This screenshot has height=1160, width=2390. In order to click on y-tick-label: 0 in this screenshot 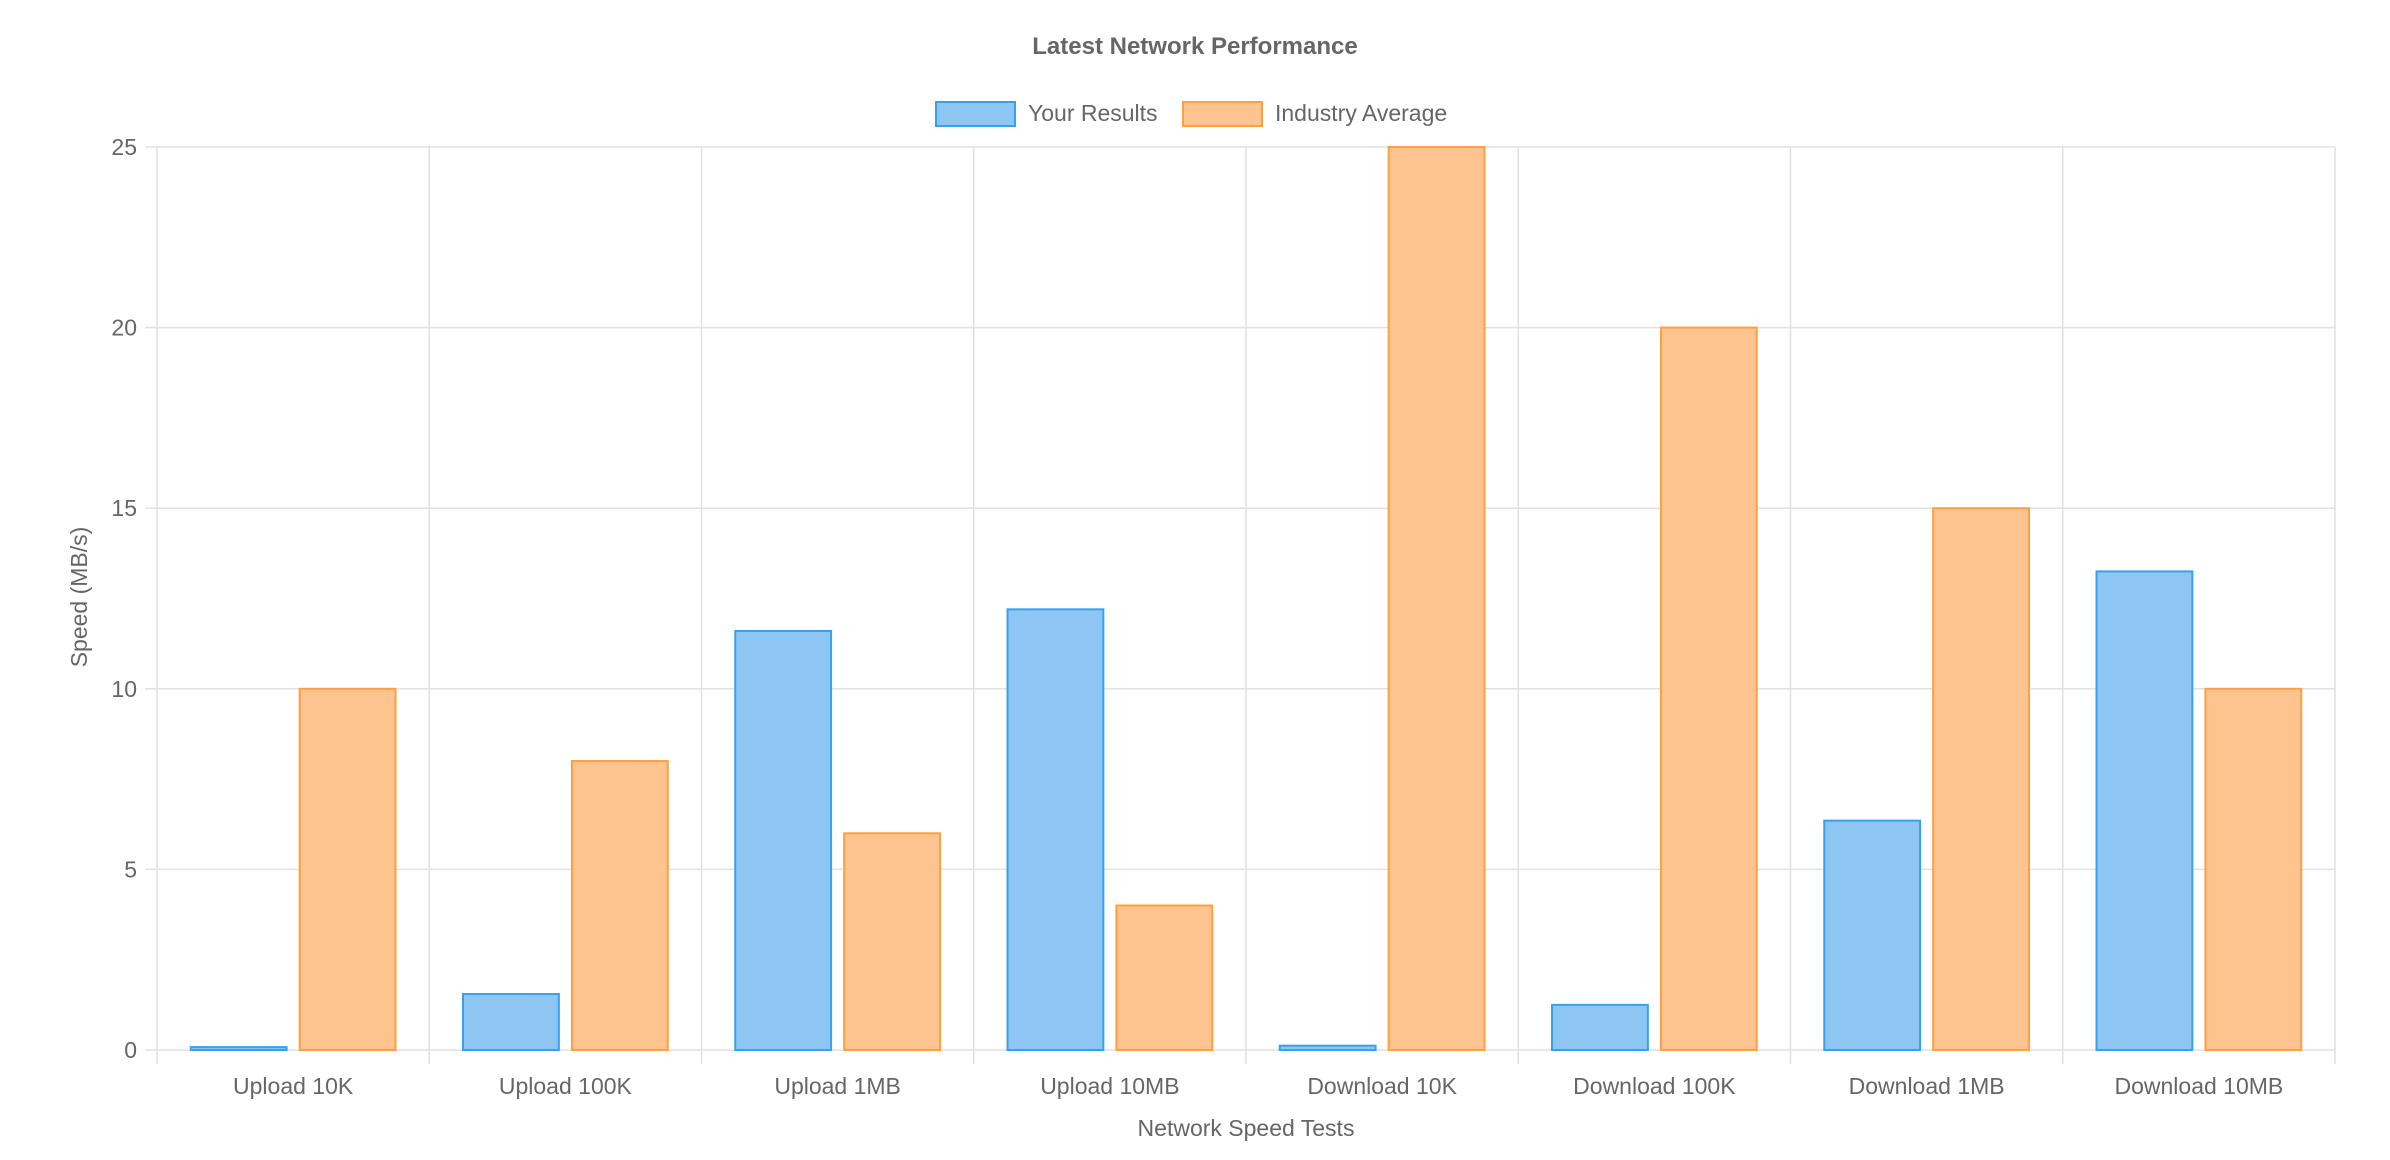, I will do `click(130, 1050)`.